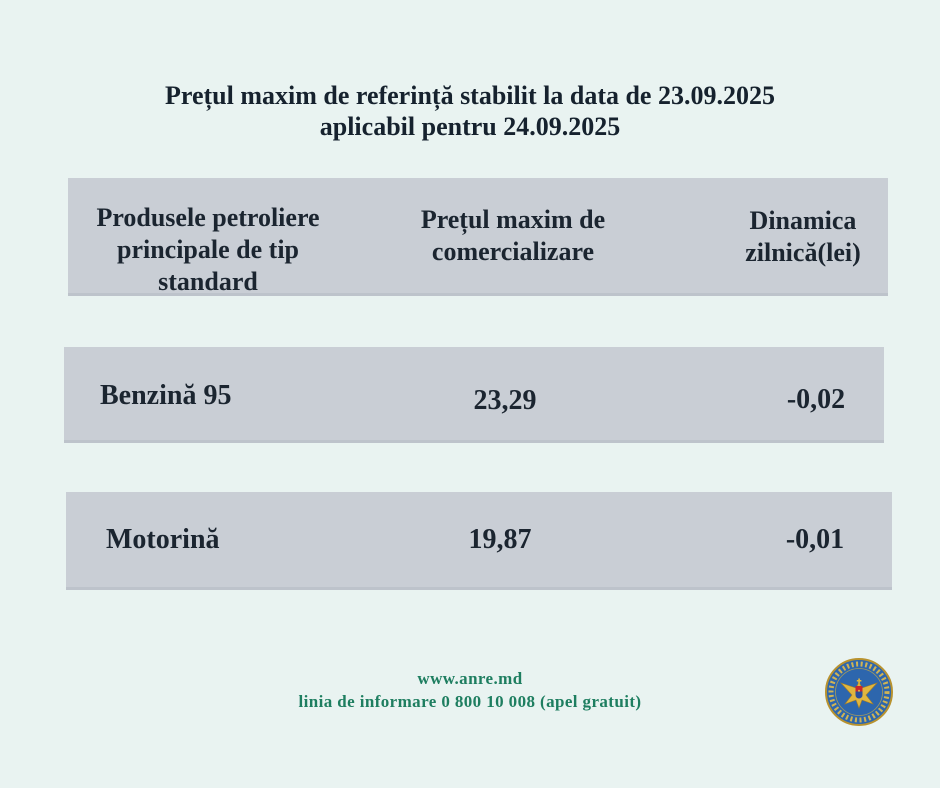 The width and height of the screenshot is (940, 788). I want to click on cell-change-motorina: -0,01, so click(815, 539).